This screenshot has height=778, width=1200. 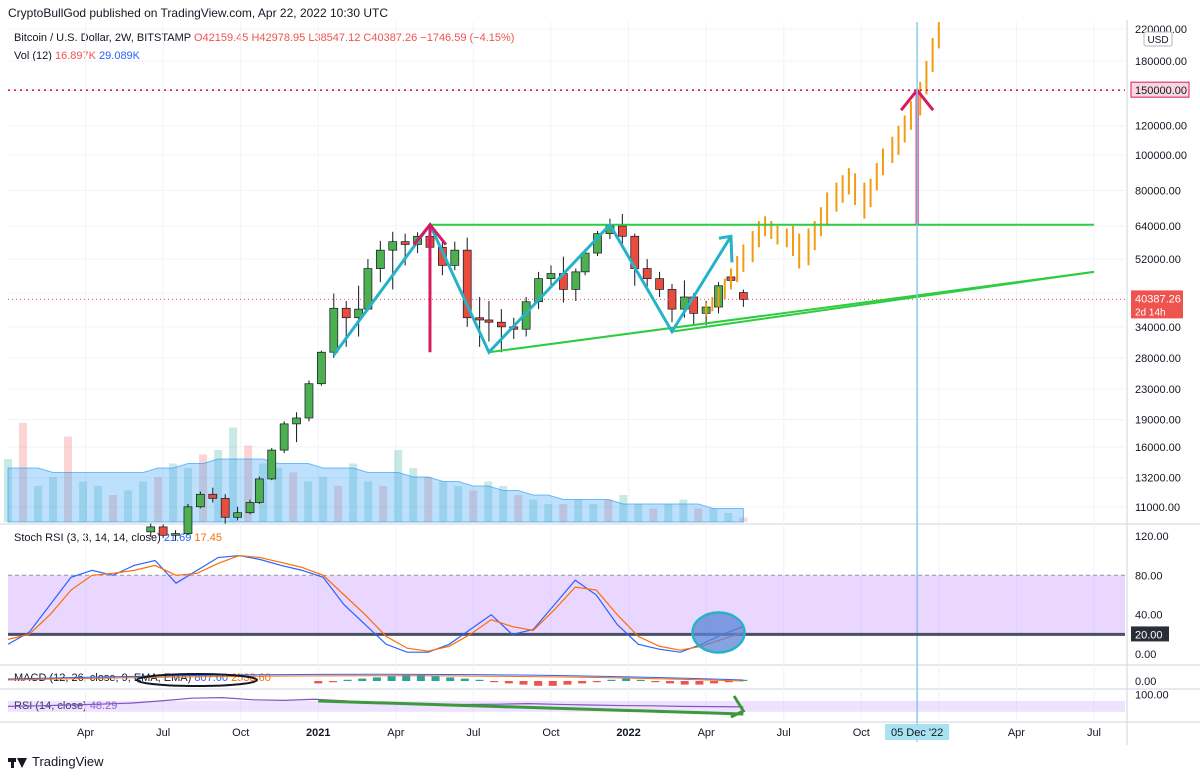 What do you see at coordinates (197, 680) in the screenshot?
I see `macd-highlight-oval` at bounding box center [197, 680].